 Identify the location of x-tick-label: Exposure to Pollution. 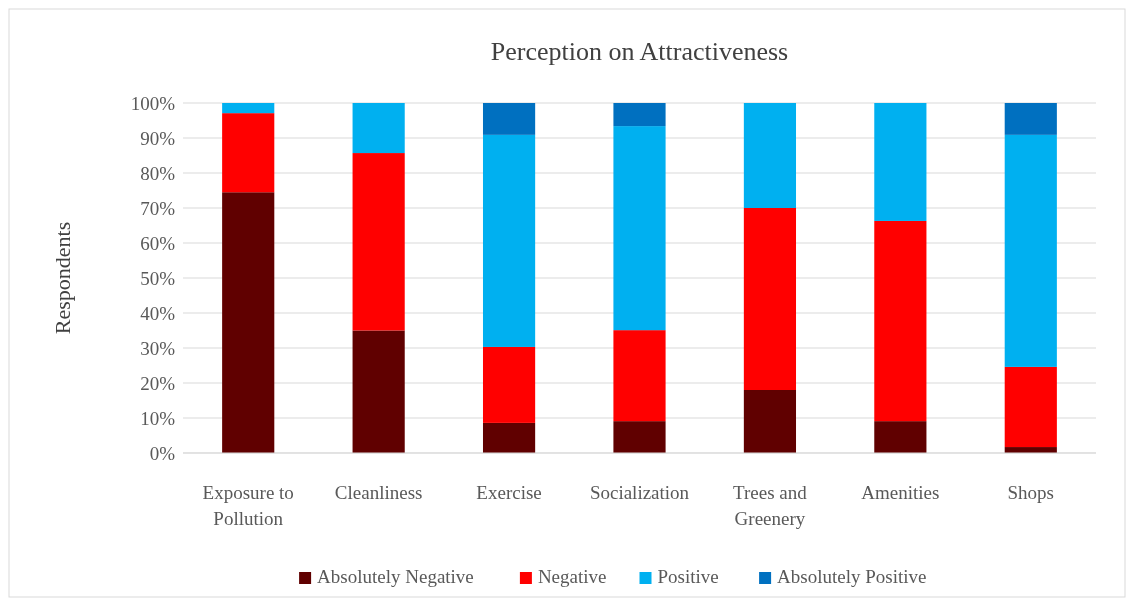
(248, 505).